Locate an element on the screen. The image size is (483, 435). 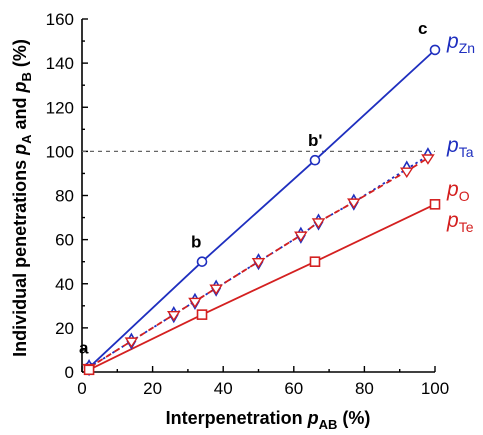
series-label-te: pTe is located at coordinates (460, 222).